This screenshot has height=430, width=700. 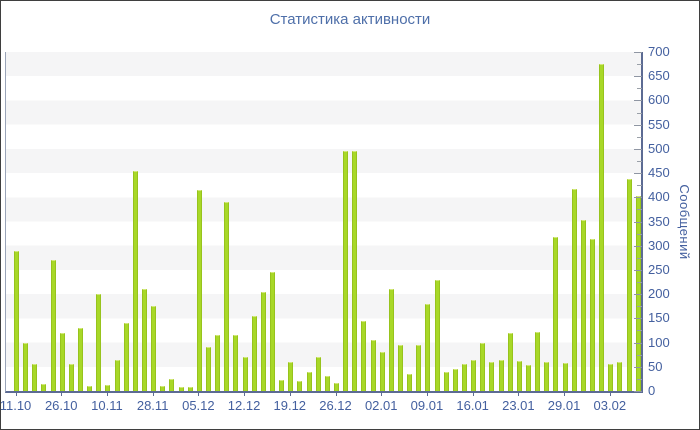 What do you see at coordinates (290, 405) in the screenshot?
I see `x-tick-label: 19.12` at bounding box center [290, 405].